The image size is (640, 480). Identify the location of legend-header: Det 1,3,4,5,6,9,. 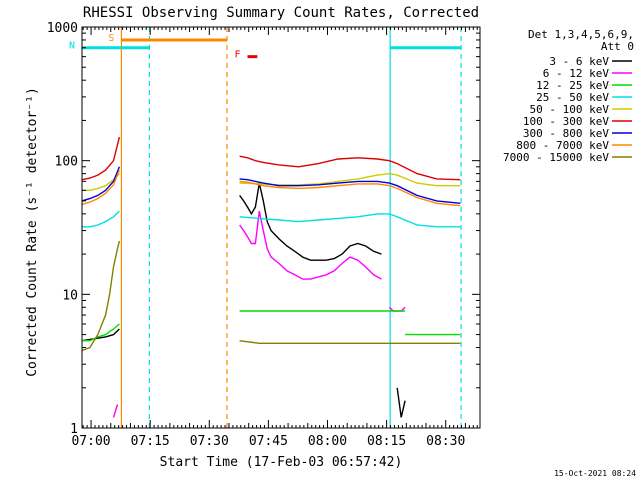
(581, 34).